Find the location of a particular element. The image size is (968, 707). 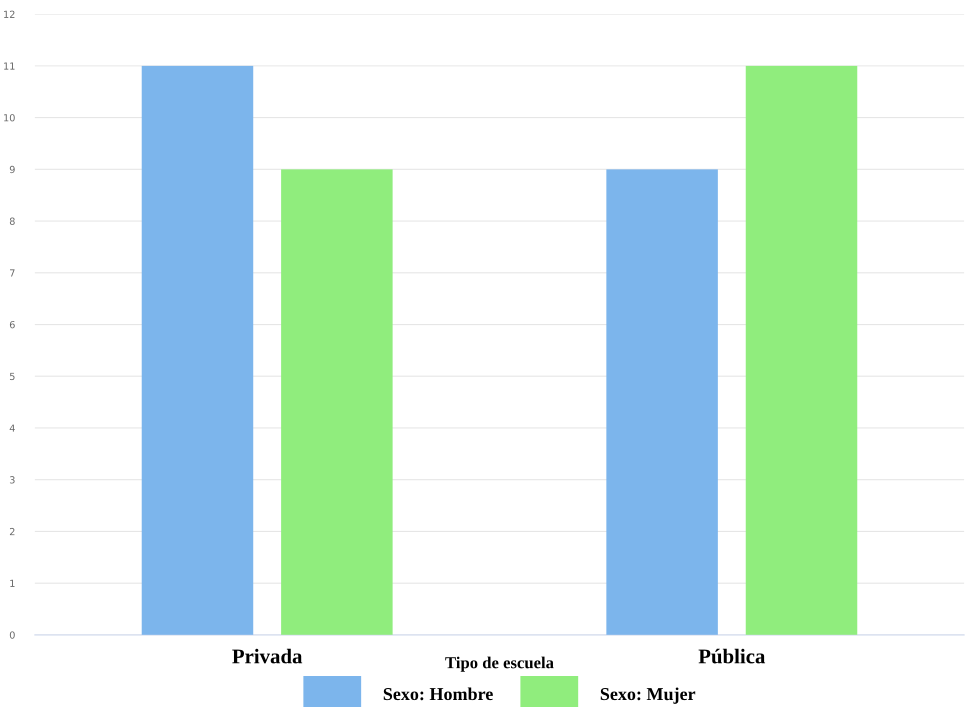

y-tick-label: 0 is located at coordinates (12, 635).